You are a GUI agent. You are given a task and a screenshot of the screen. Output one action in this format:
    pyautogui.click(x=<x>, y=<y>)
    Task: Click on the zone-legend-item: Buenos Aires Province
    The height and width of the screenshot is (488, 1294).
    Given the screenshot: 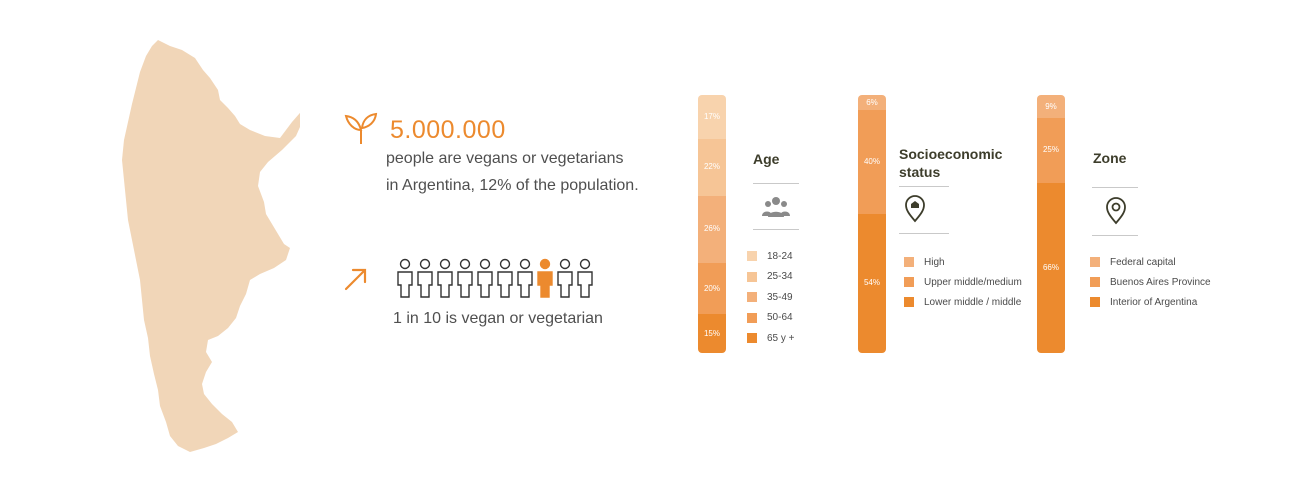 What is the action you would take?
    pyautogui.click(x=1150, y=282)
    